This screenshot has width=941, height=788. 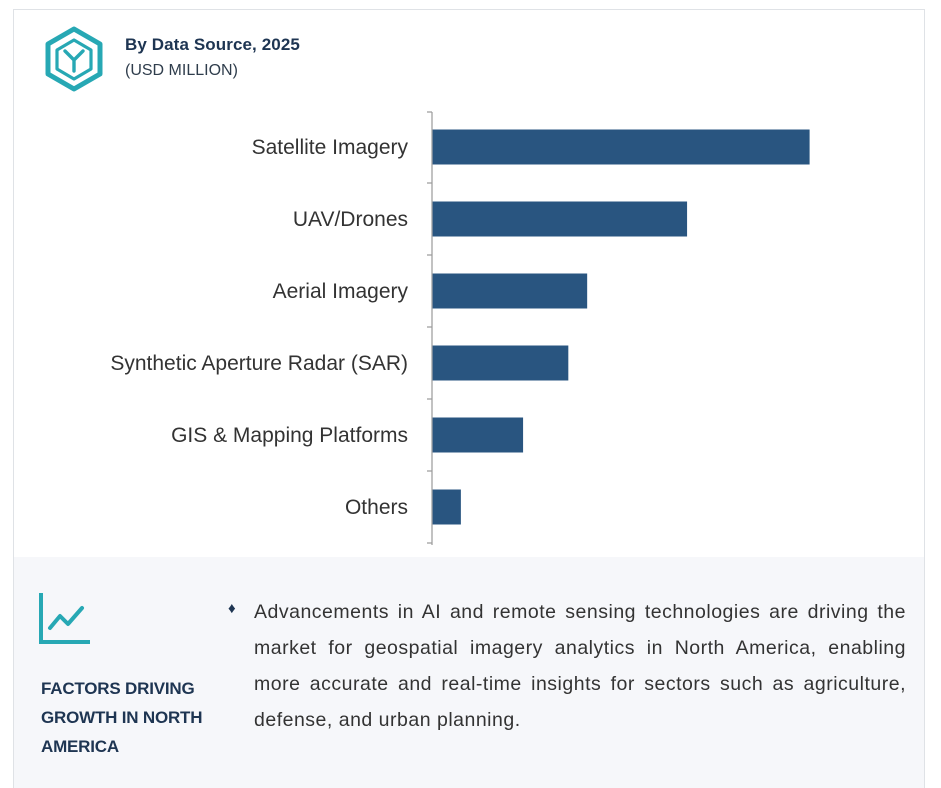 I want to click on category-label: GIS & Mapping Platforms, so click(x=289, y=435).